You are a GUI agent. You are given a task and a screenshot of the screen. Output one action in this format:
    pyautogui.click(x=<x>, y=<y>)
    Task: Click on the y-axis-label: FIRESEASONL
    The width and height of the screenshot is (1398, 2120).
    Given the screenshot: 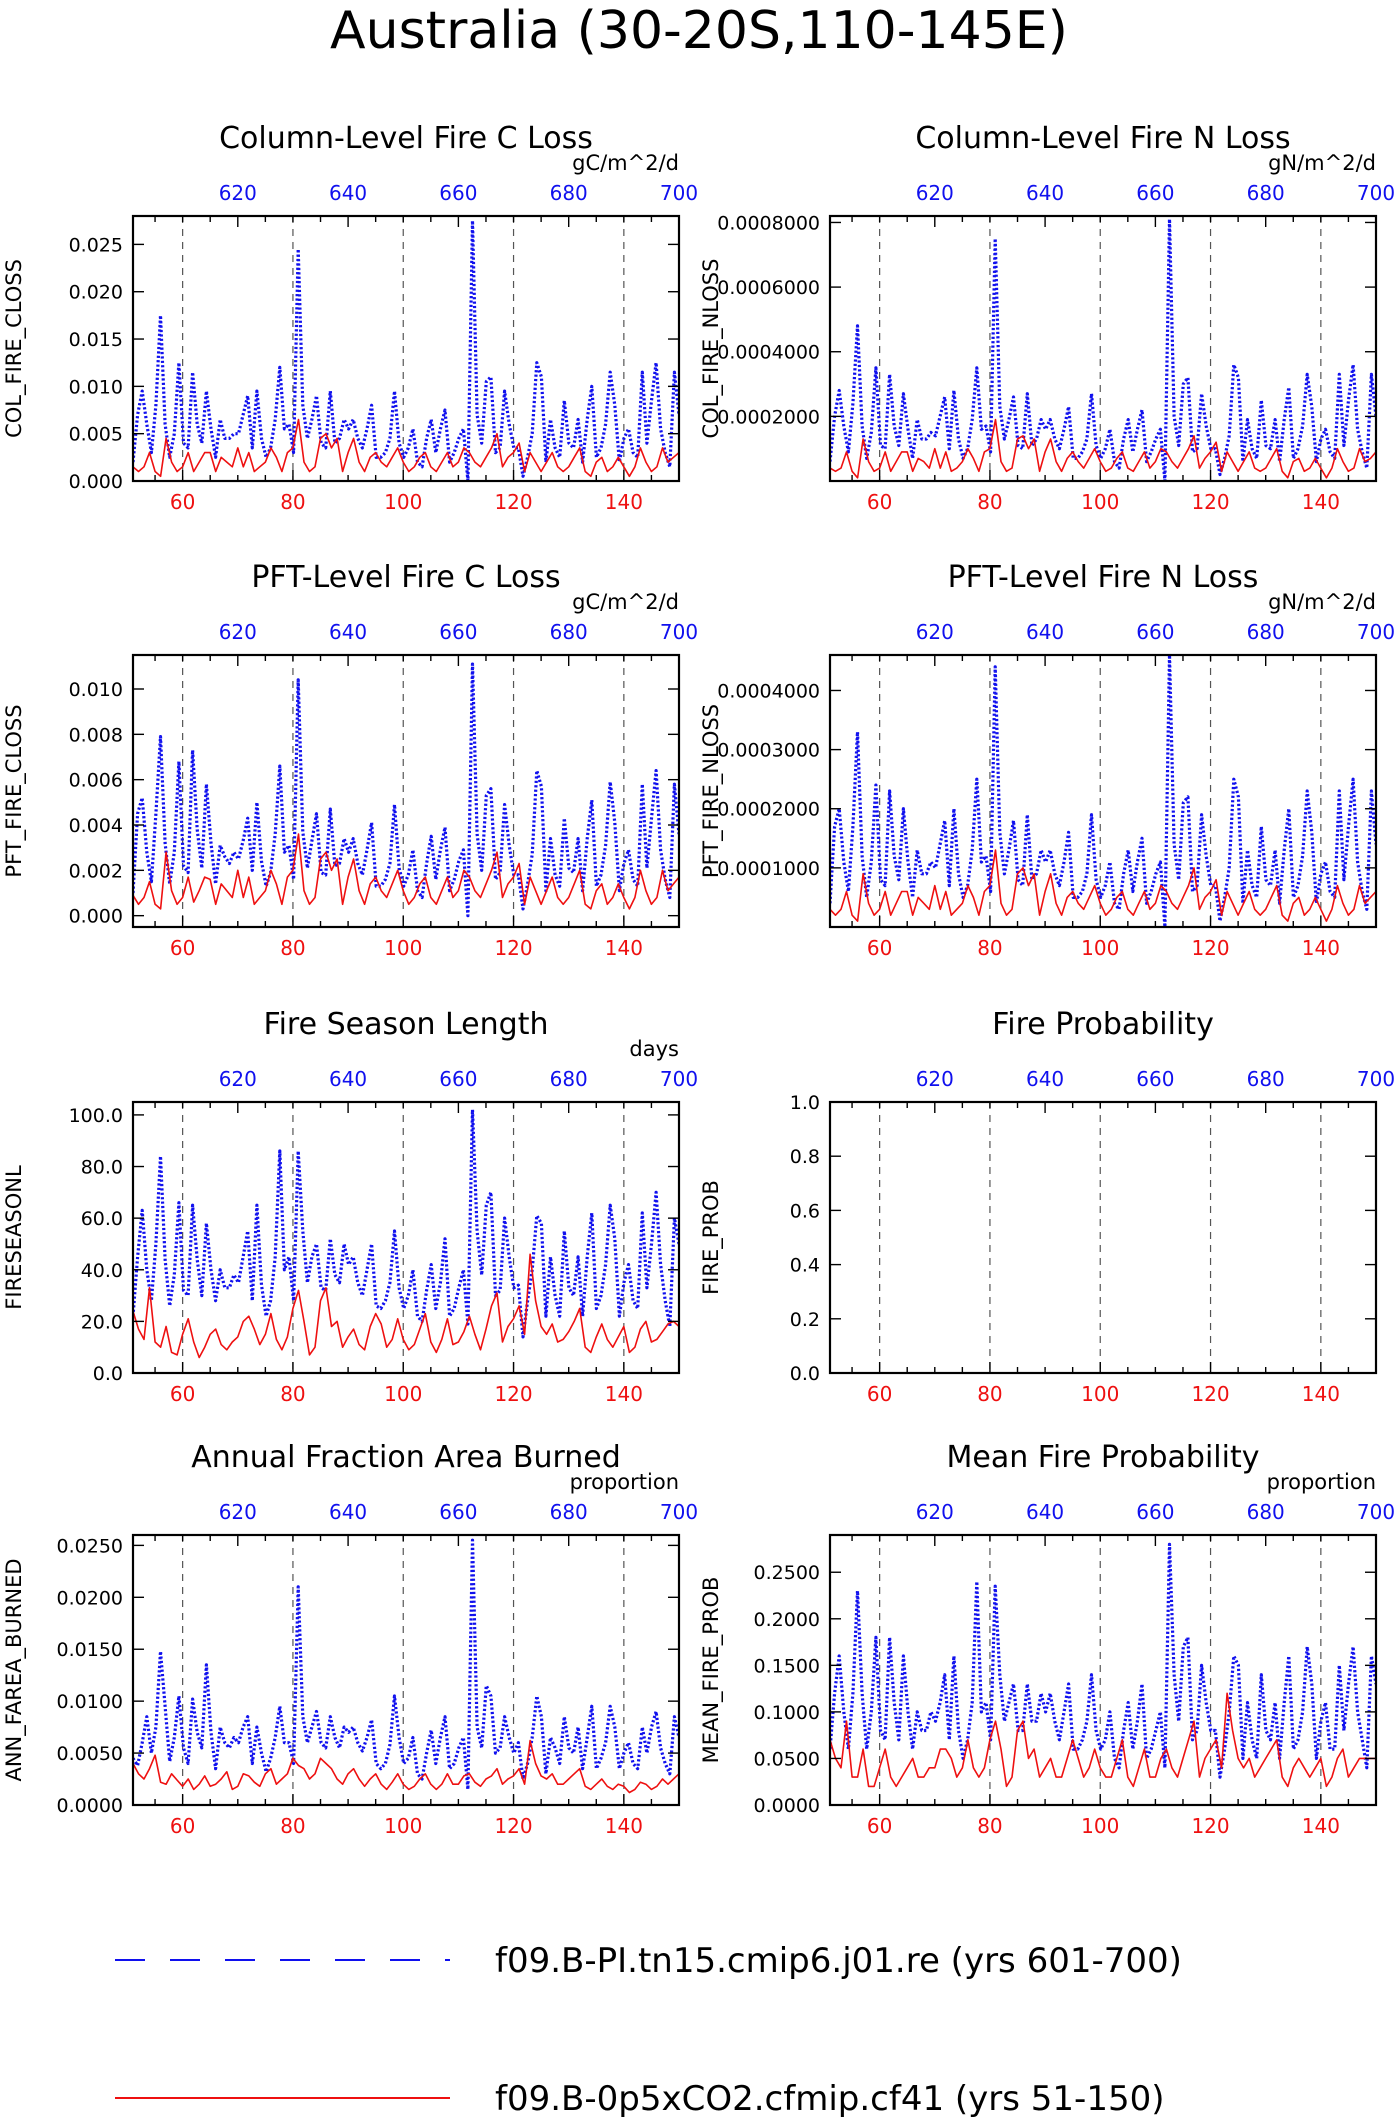 What is the action you would take?
    pyautogui.click(x=14, y=1237)
    